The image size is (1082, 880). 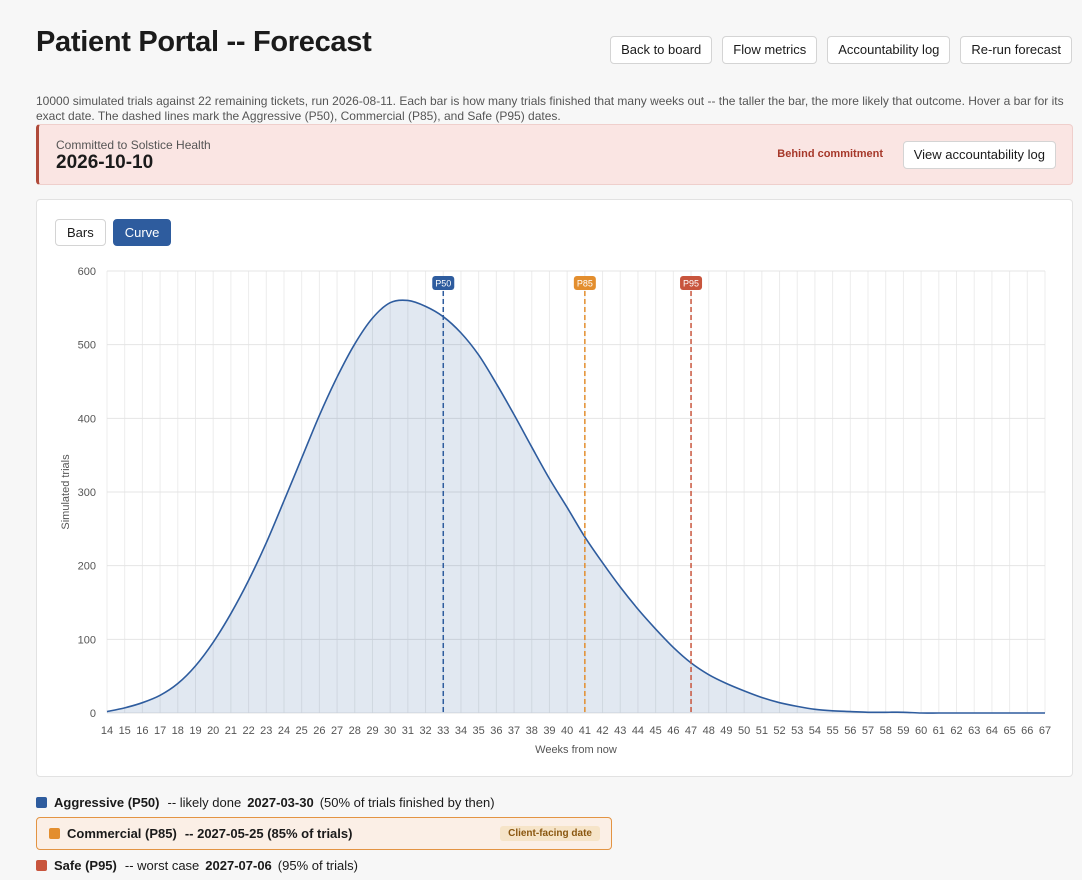 I want to click on p95-marker-badge, so click(x=691, y=283).